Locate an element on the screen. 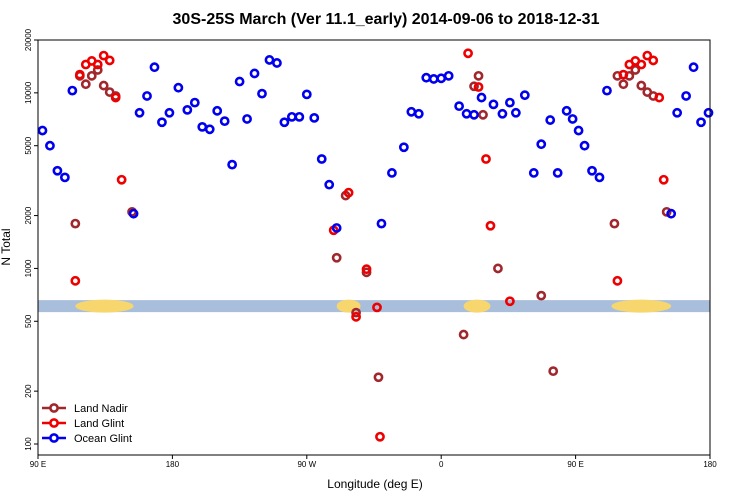 The height and width of the screenshot is (500, 750). legend-label-land-glint: Land Glint is located at coordinates (99, 424).